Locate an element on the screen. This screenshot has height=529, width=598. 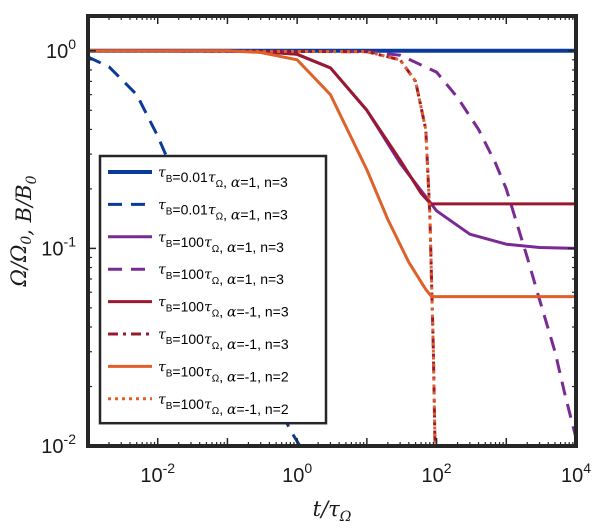
y-tick-label: 10⁻² is located at coordinates (58, 444).